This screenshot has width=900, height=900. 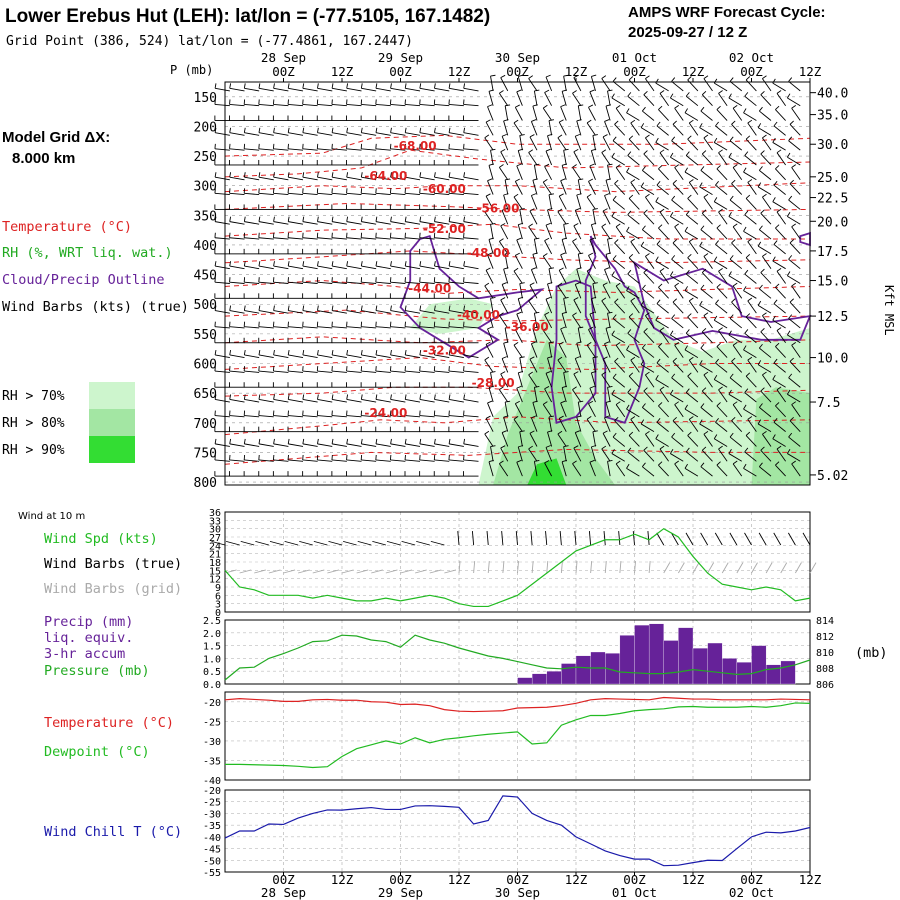 What do you see at coordinates (459, 71) in the screenshot?
I see `top-tick-label: 12Z` at bounding box center [459, 71].